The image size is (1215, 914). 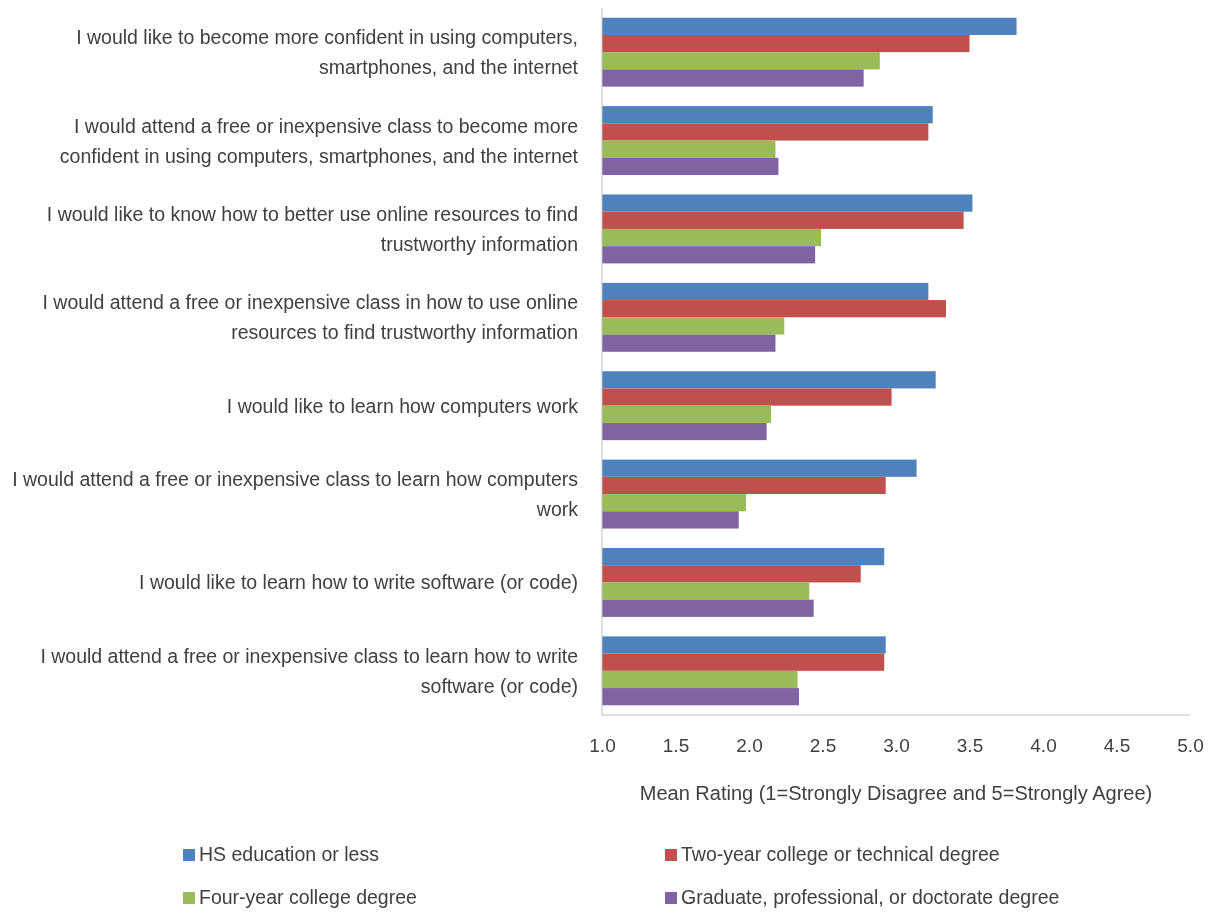 What do you see at coordinates (402, 405) in the screenshot?
I see `y-tick-label: I would like to learn how computers work` at bounding box center [402, 405].